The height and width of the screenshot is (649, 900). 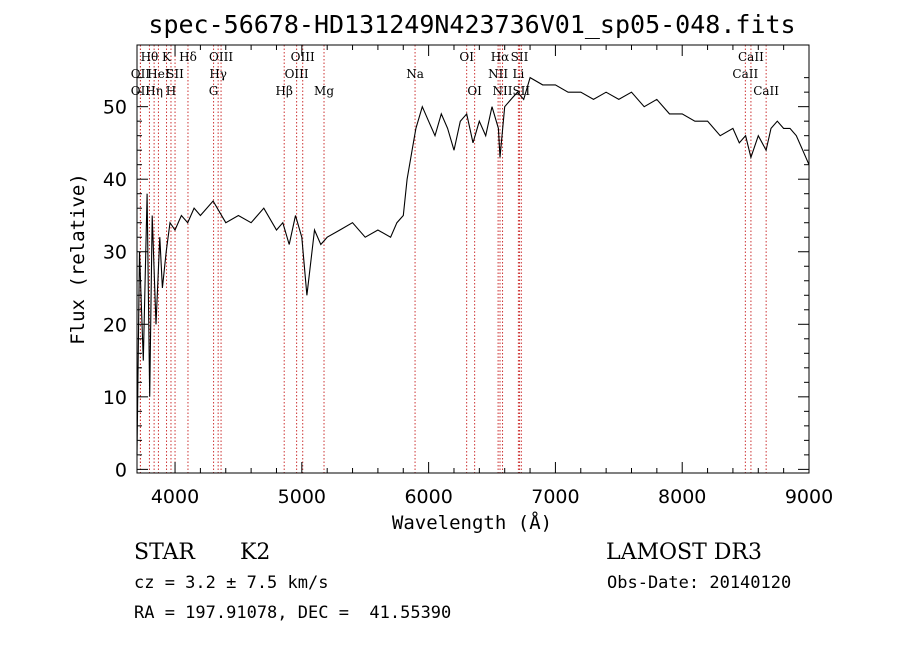 I want to click on marker-label-2: Hθ, so click(x=150, y=57).